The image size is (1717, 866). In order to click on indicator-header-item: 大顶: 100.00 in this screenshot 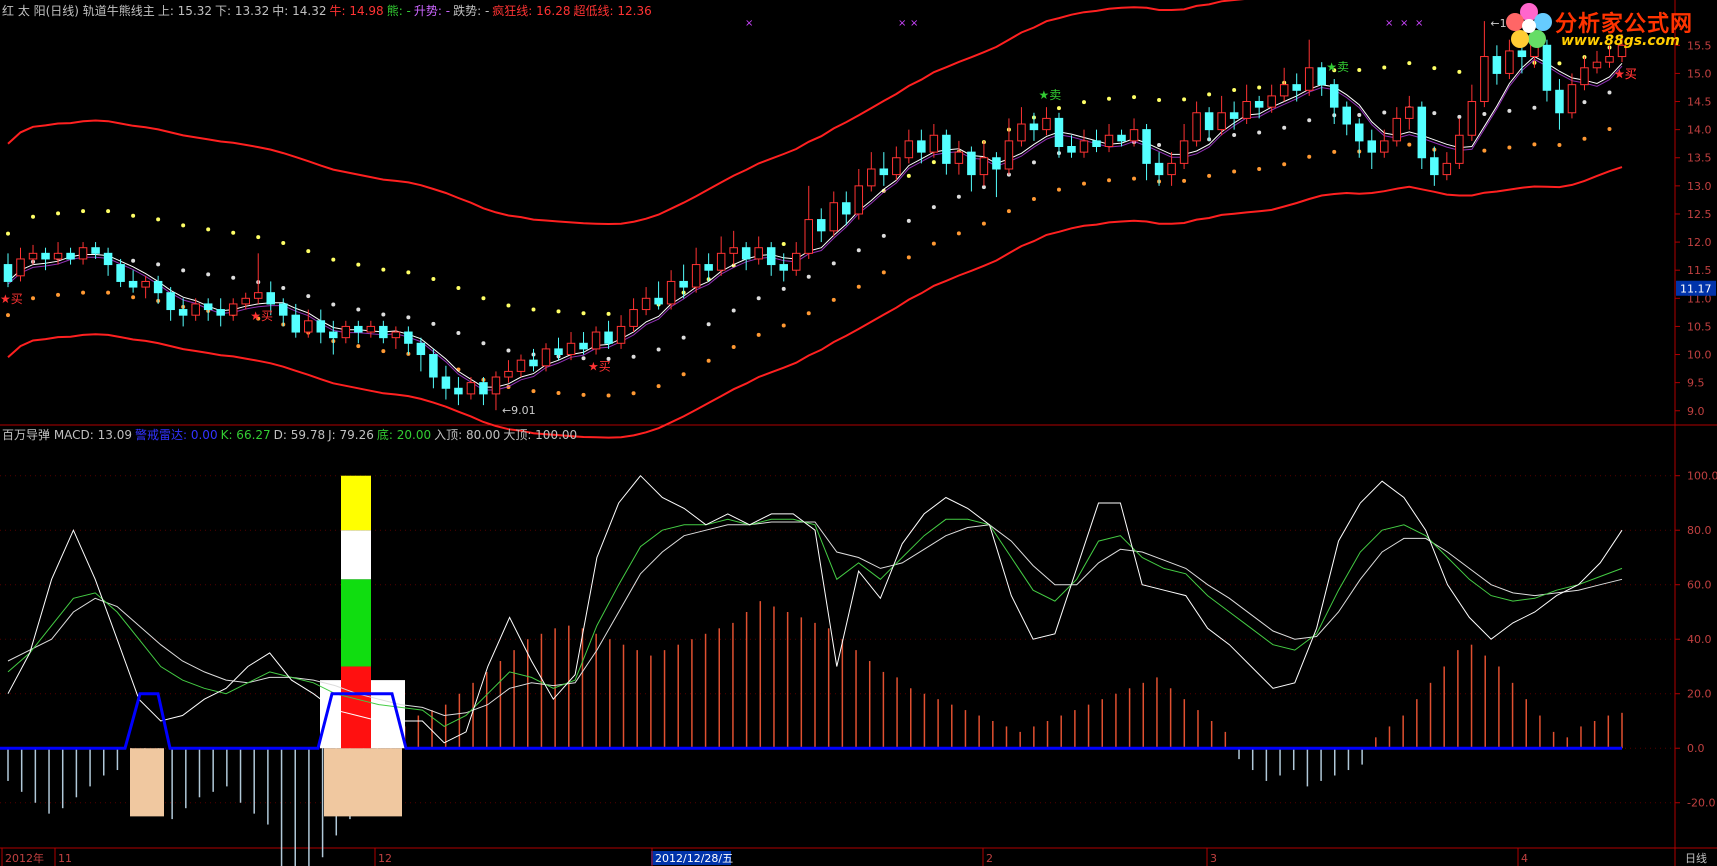, I will do `click(540, 435)`.